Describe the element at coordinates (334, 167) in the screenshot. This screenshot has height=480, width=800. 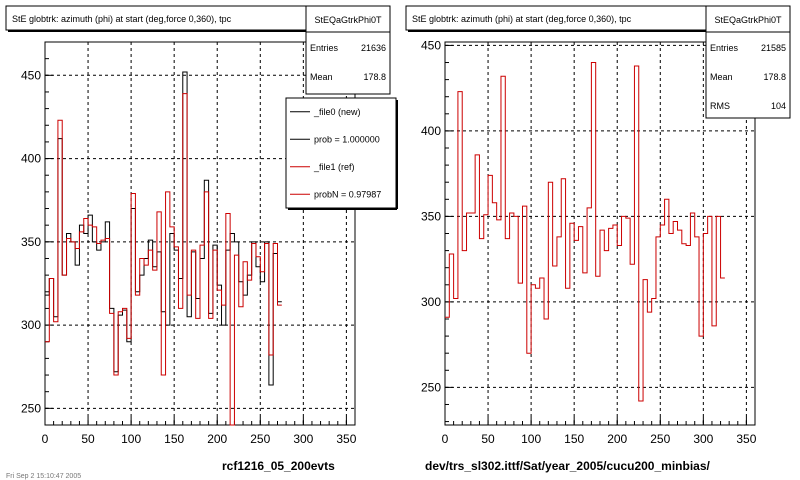
I see `legend-entry-label: _file1 (ref)` at that location.